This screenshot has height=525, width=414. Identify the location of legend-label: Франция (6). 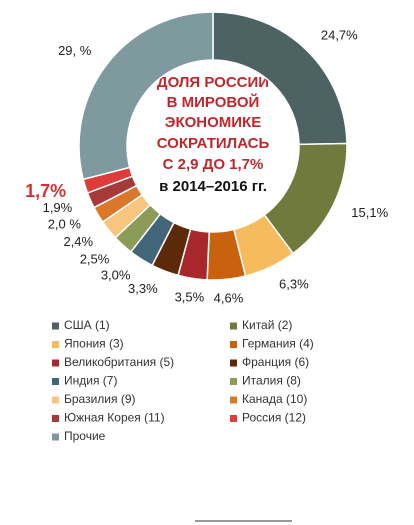
(275, 362).